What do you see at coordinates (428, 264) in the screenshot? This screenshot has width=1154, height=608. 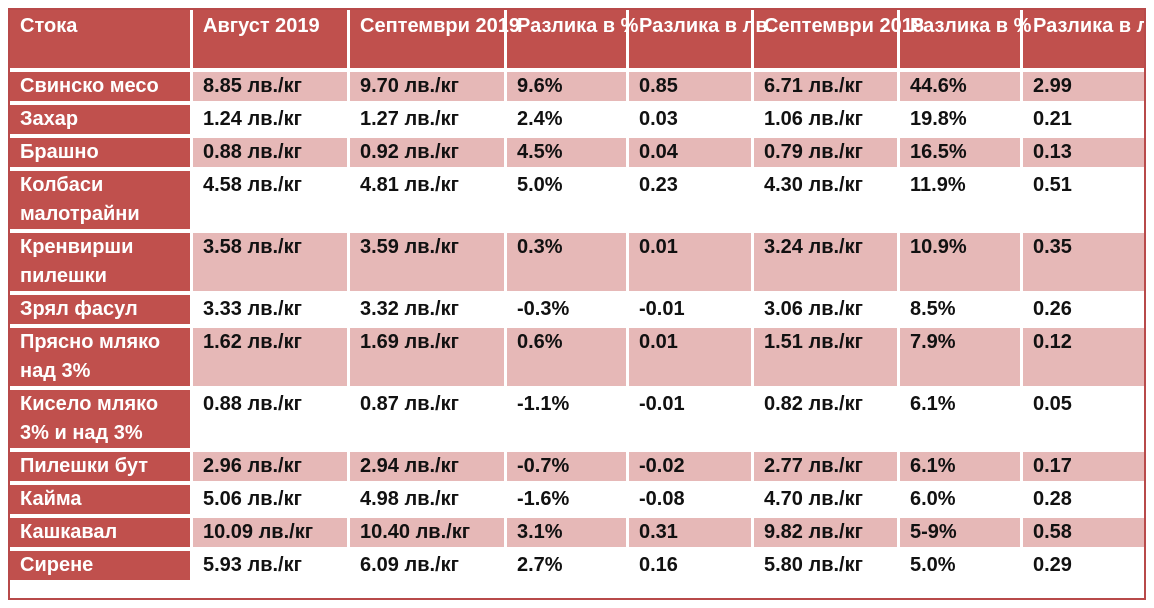 I see `september-2019-cell: 3.59 лв./кг` at bounding box center [428, 264].